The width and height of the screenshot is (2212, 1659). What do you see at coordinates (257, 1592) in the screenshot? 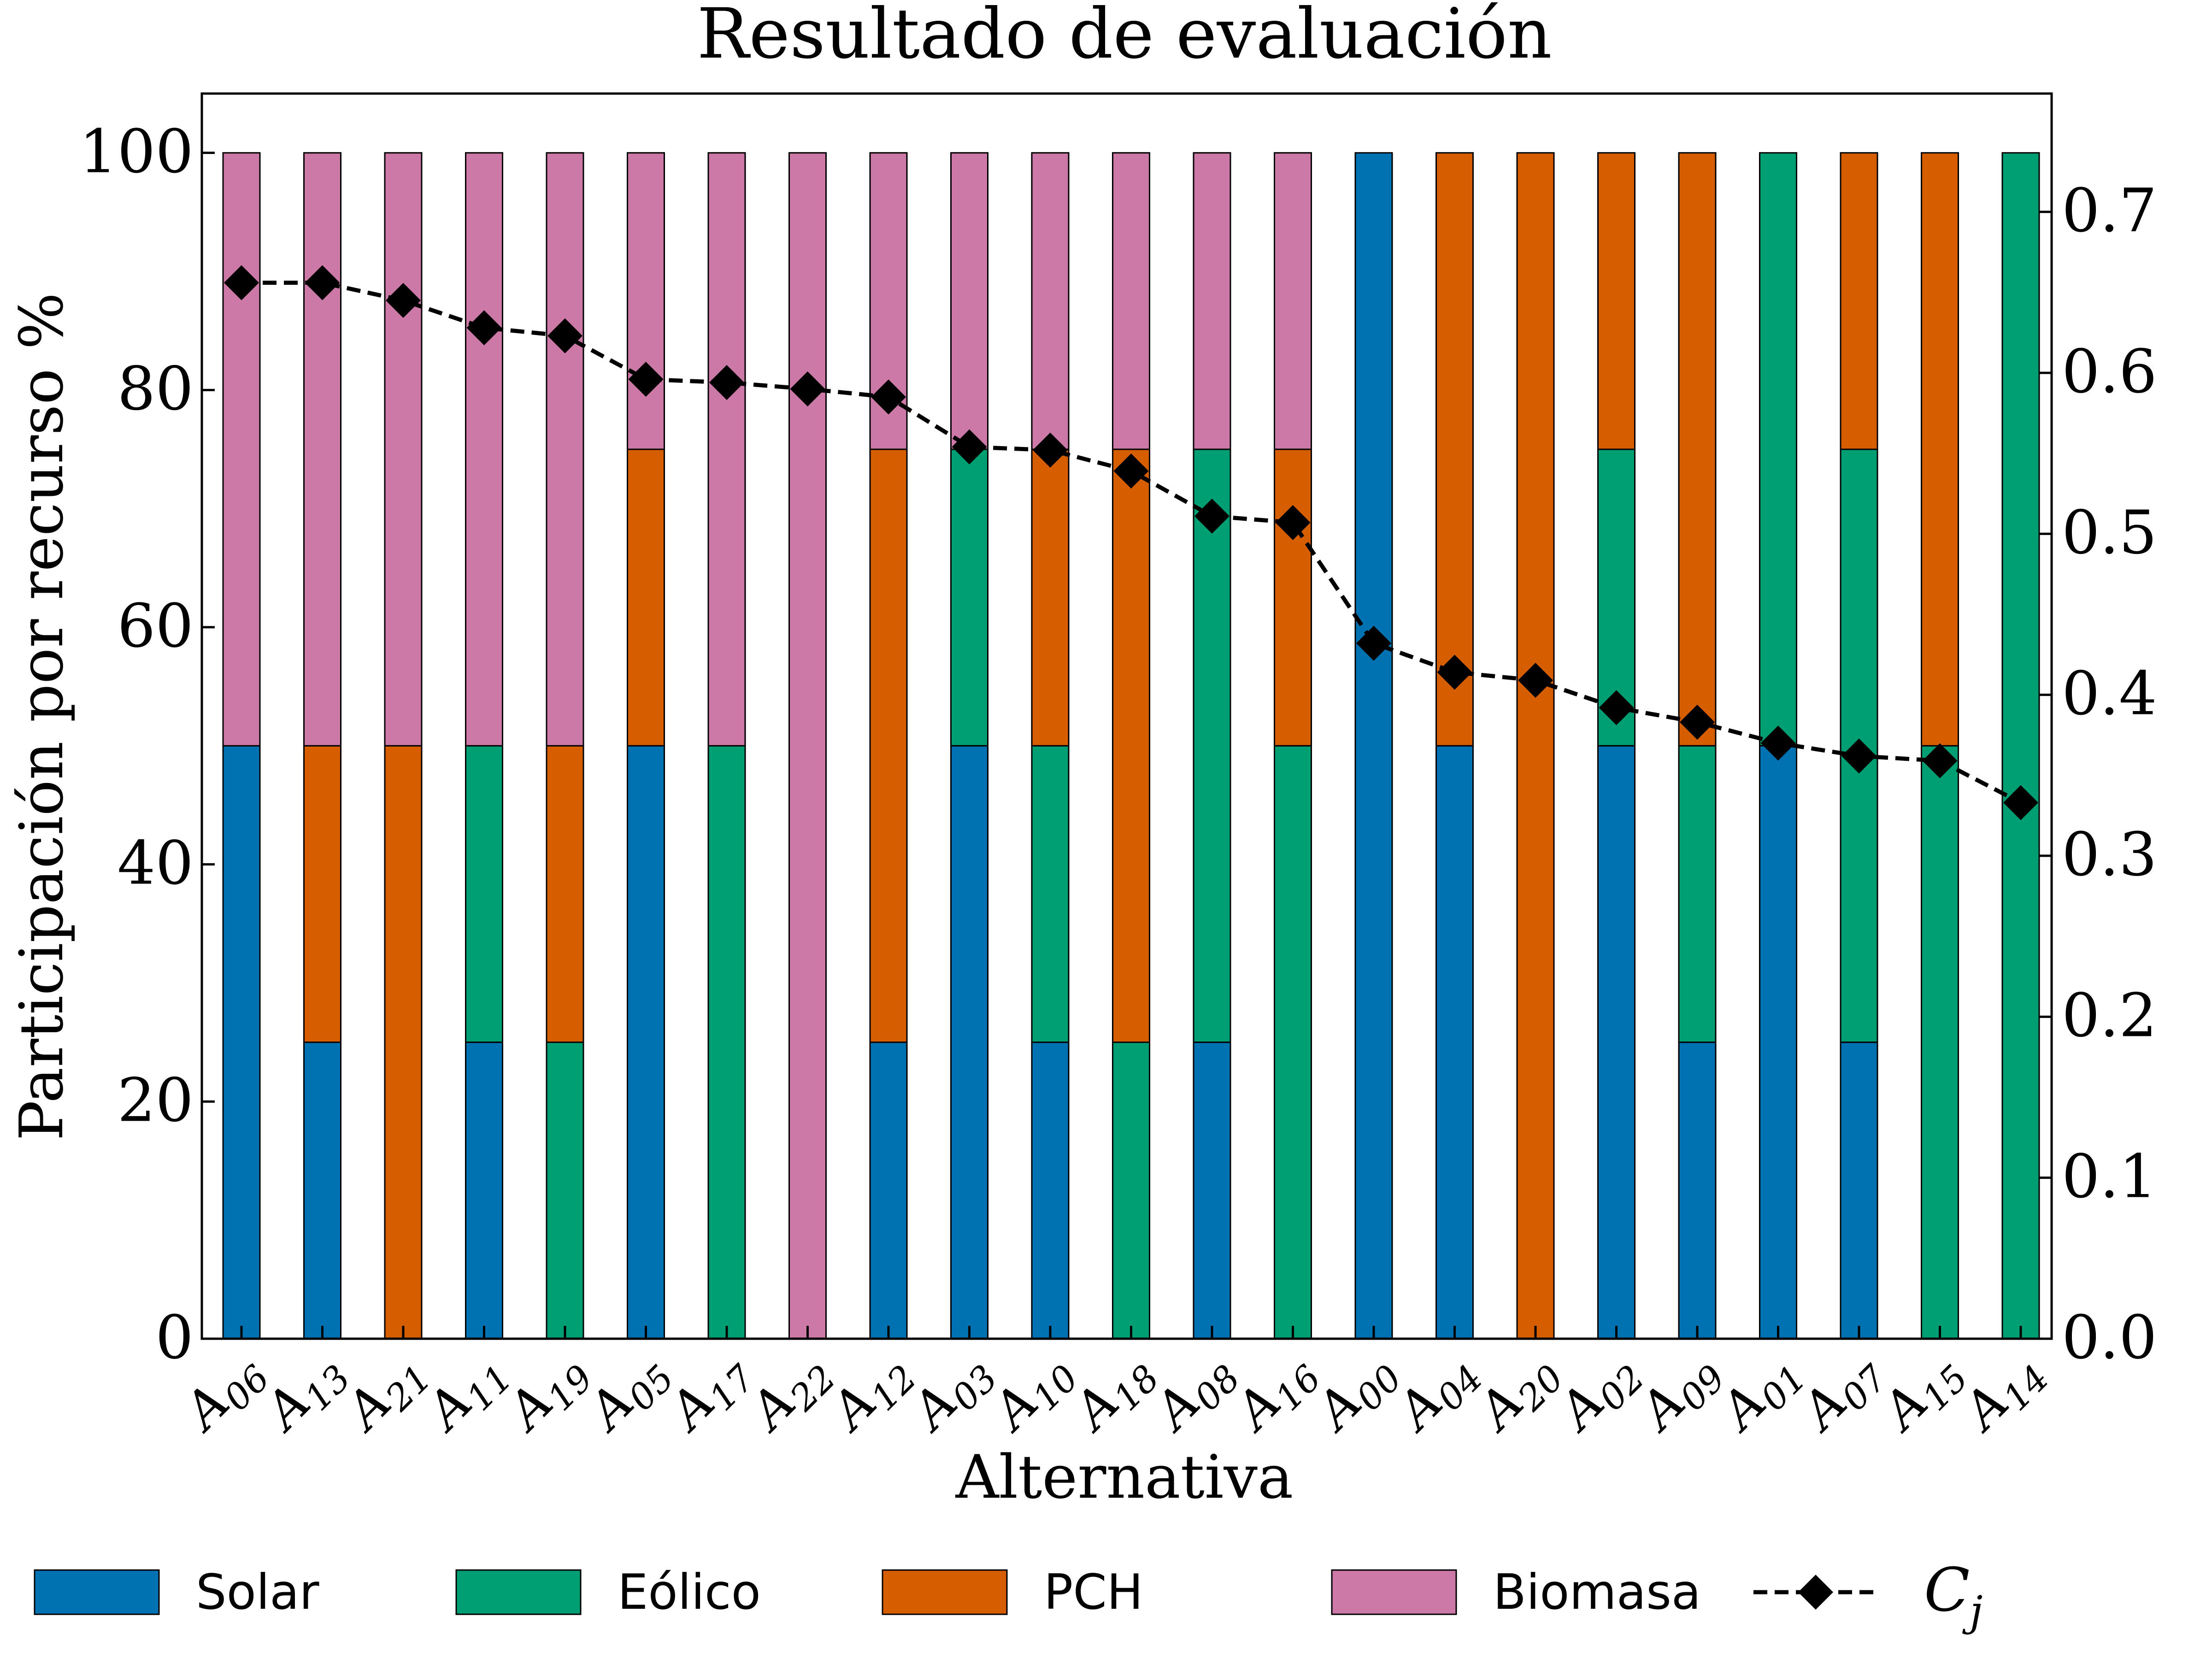
I see `legend-label: Solar` at bounding box center [257, 1592].